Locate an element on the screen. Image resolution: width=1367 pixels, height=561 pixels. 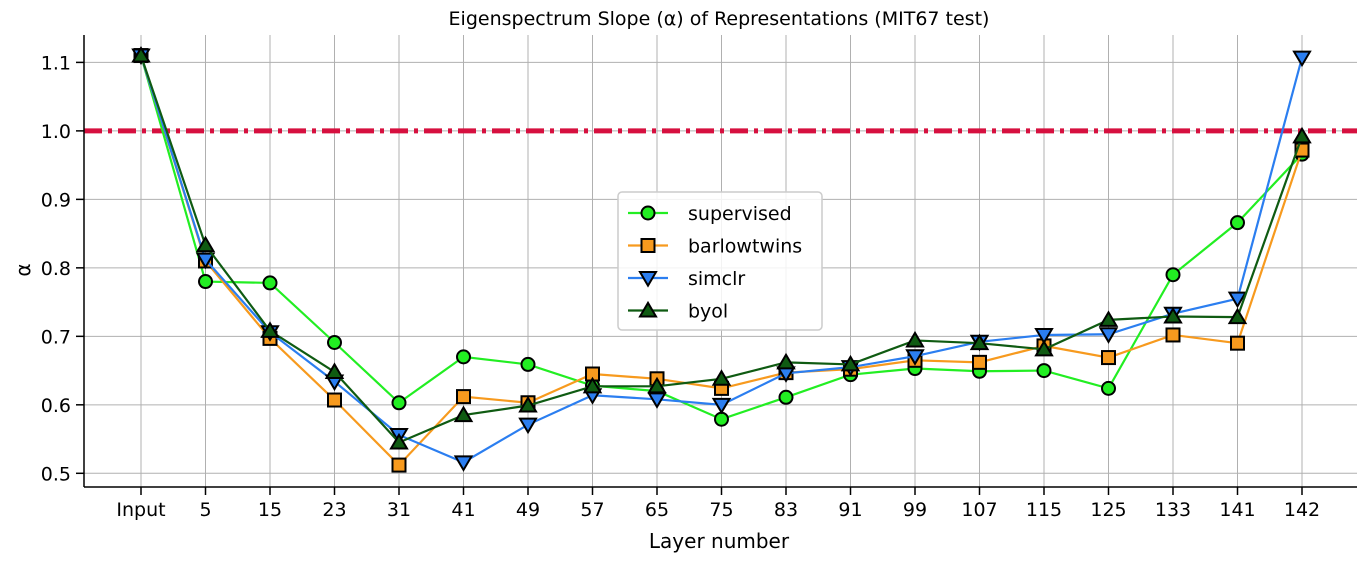
x-tick-label: 57 is located at coordinates (592, 510).